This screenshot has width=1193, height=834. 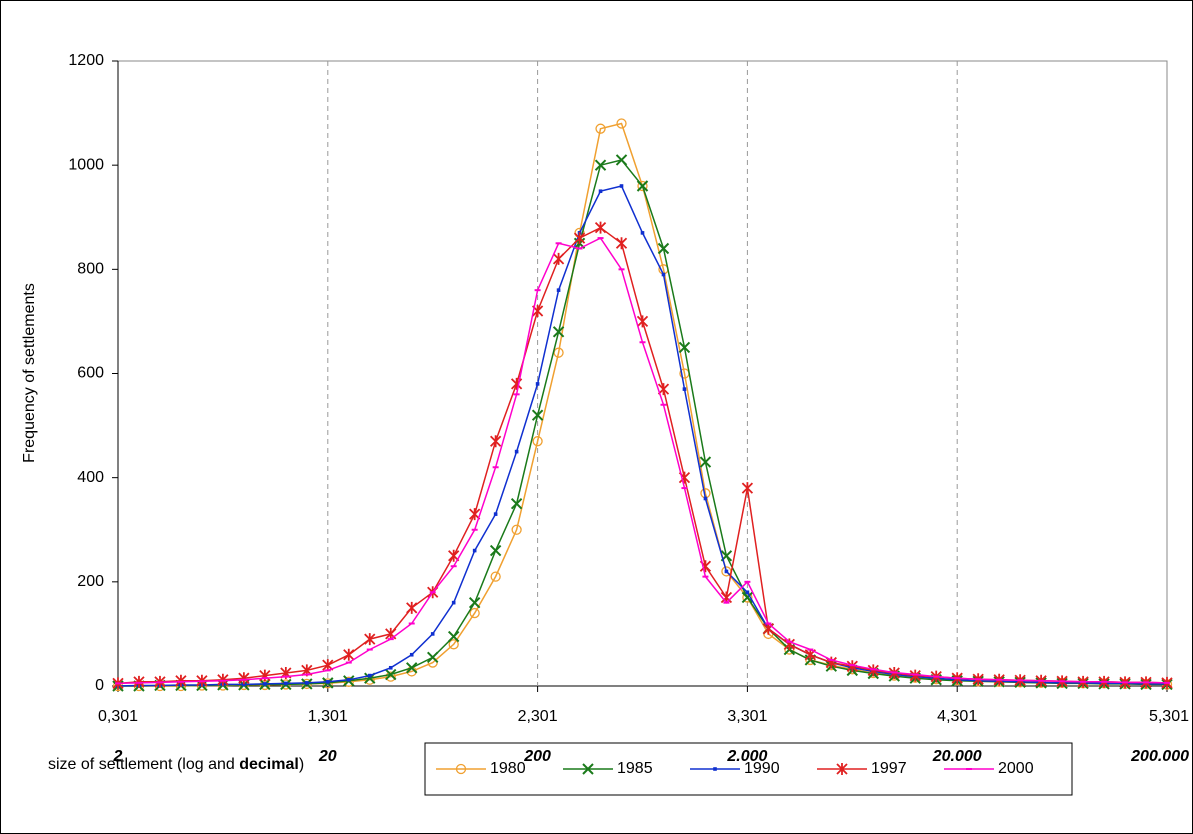 I want to click on y-tick-label: 400, so click(x=90, y=477).